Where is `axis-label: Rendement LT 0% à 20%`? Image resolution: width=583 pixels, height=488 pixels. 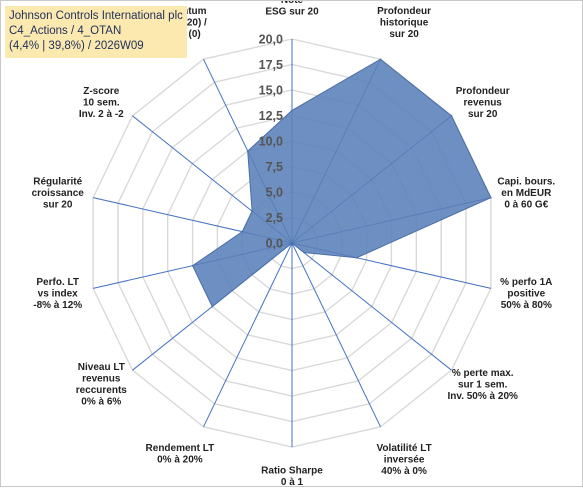 axis-label: Rendement LT 0% à 20% is located at coordinates (180, 454).